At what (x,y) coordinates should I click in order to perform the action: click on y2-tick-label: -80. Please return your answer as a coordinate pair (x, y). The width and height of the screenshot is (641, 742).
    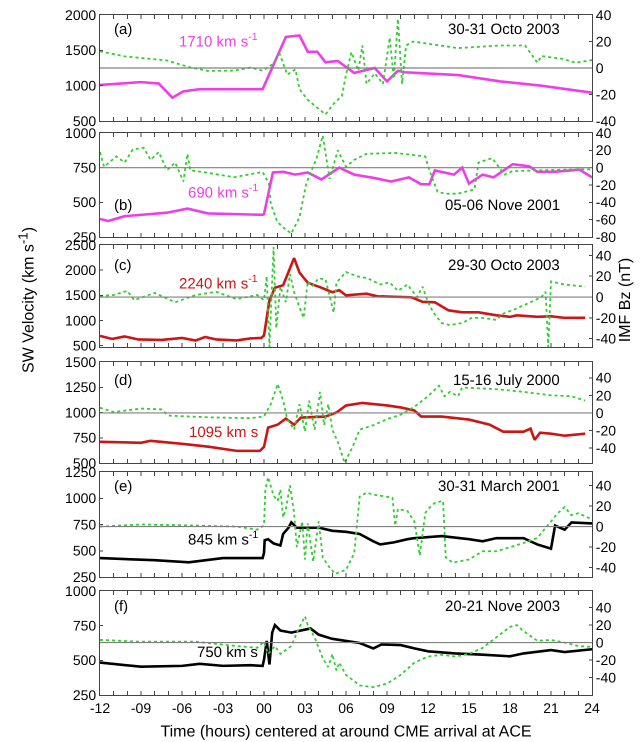
    Looking at the image, I should click on (606, 236).